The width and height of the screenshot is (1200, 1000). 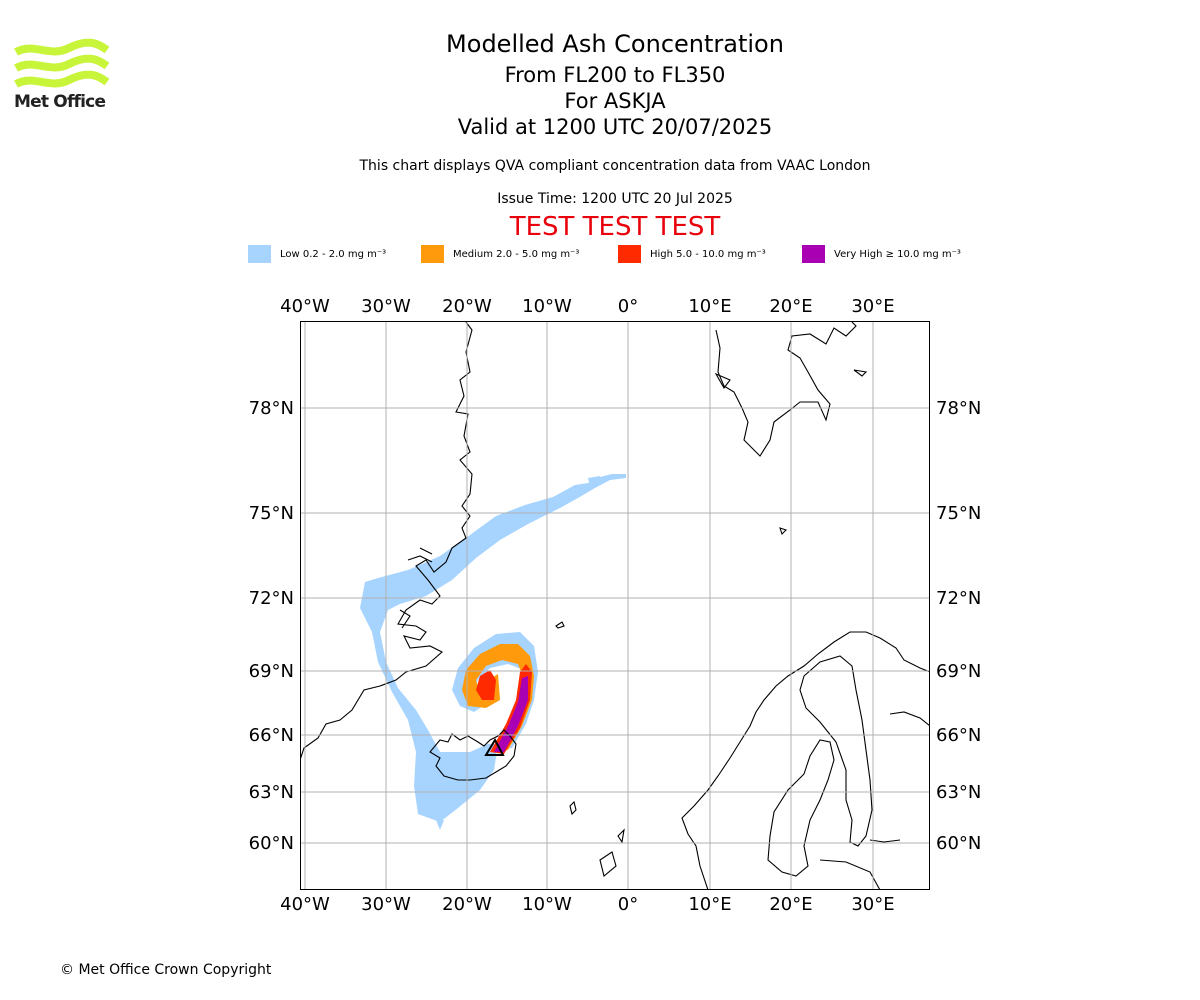 I want to click on copyright-notice: © Met Office Crown Copyright, so click(x=166, y=970).